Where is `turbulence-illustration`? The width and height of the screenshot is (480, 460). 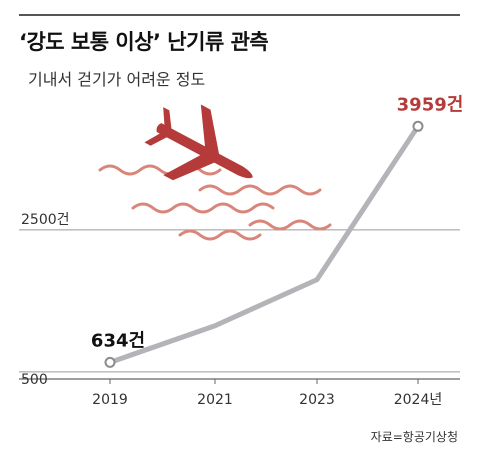 turbulence-illustration is located at coordinates (215, 172).